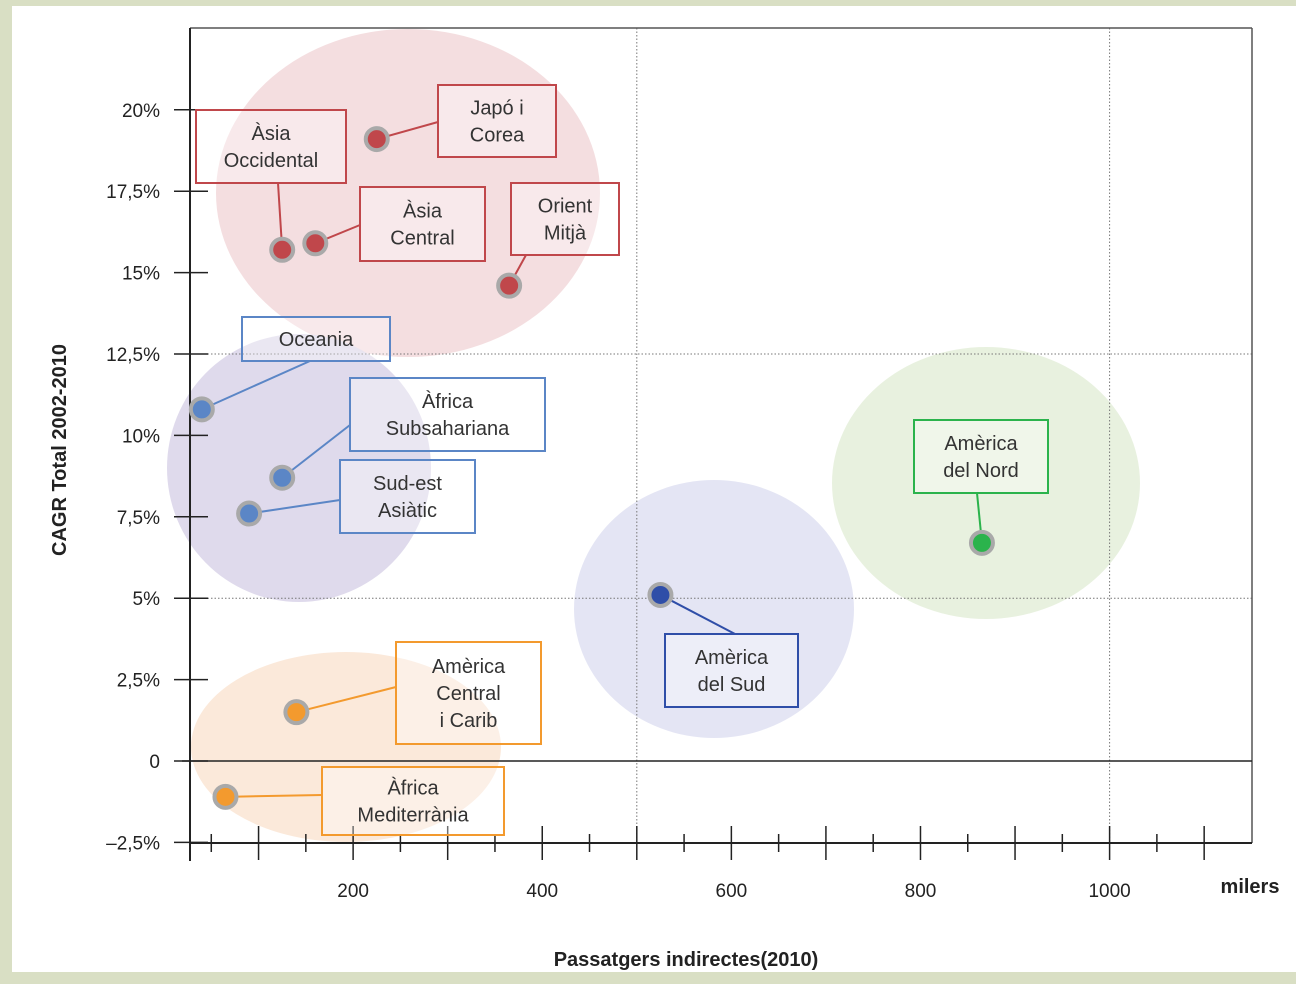  Describe the element at coordinates (686, 960) in the screenshot. I see `x-axis-title: Passatgers indirectes(2010)` at that location.